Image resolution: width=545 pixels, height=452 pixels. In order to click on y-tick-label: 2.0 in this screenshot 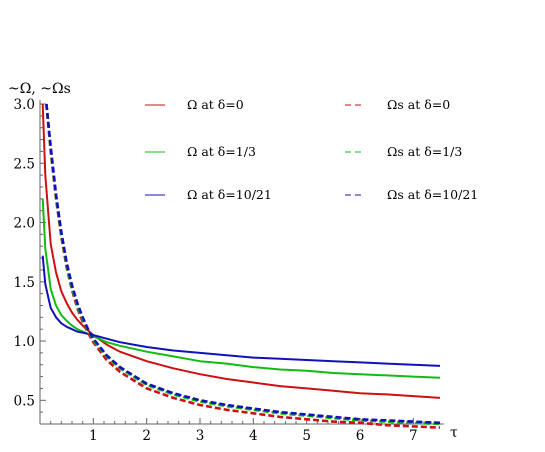, I will do `click(24, 224)`.